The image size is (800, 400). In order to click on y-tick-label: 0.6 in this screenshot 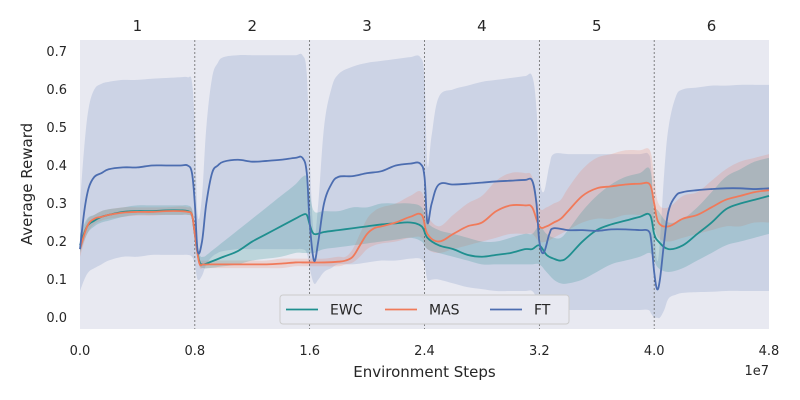, I will do `click(56, 90)`.